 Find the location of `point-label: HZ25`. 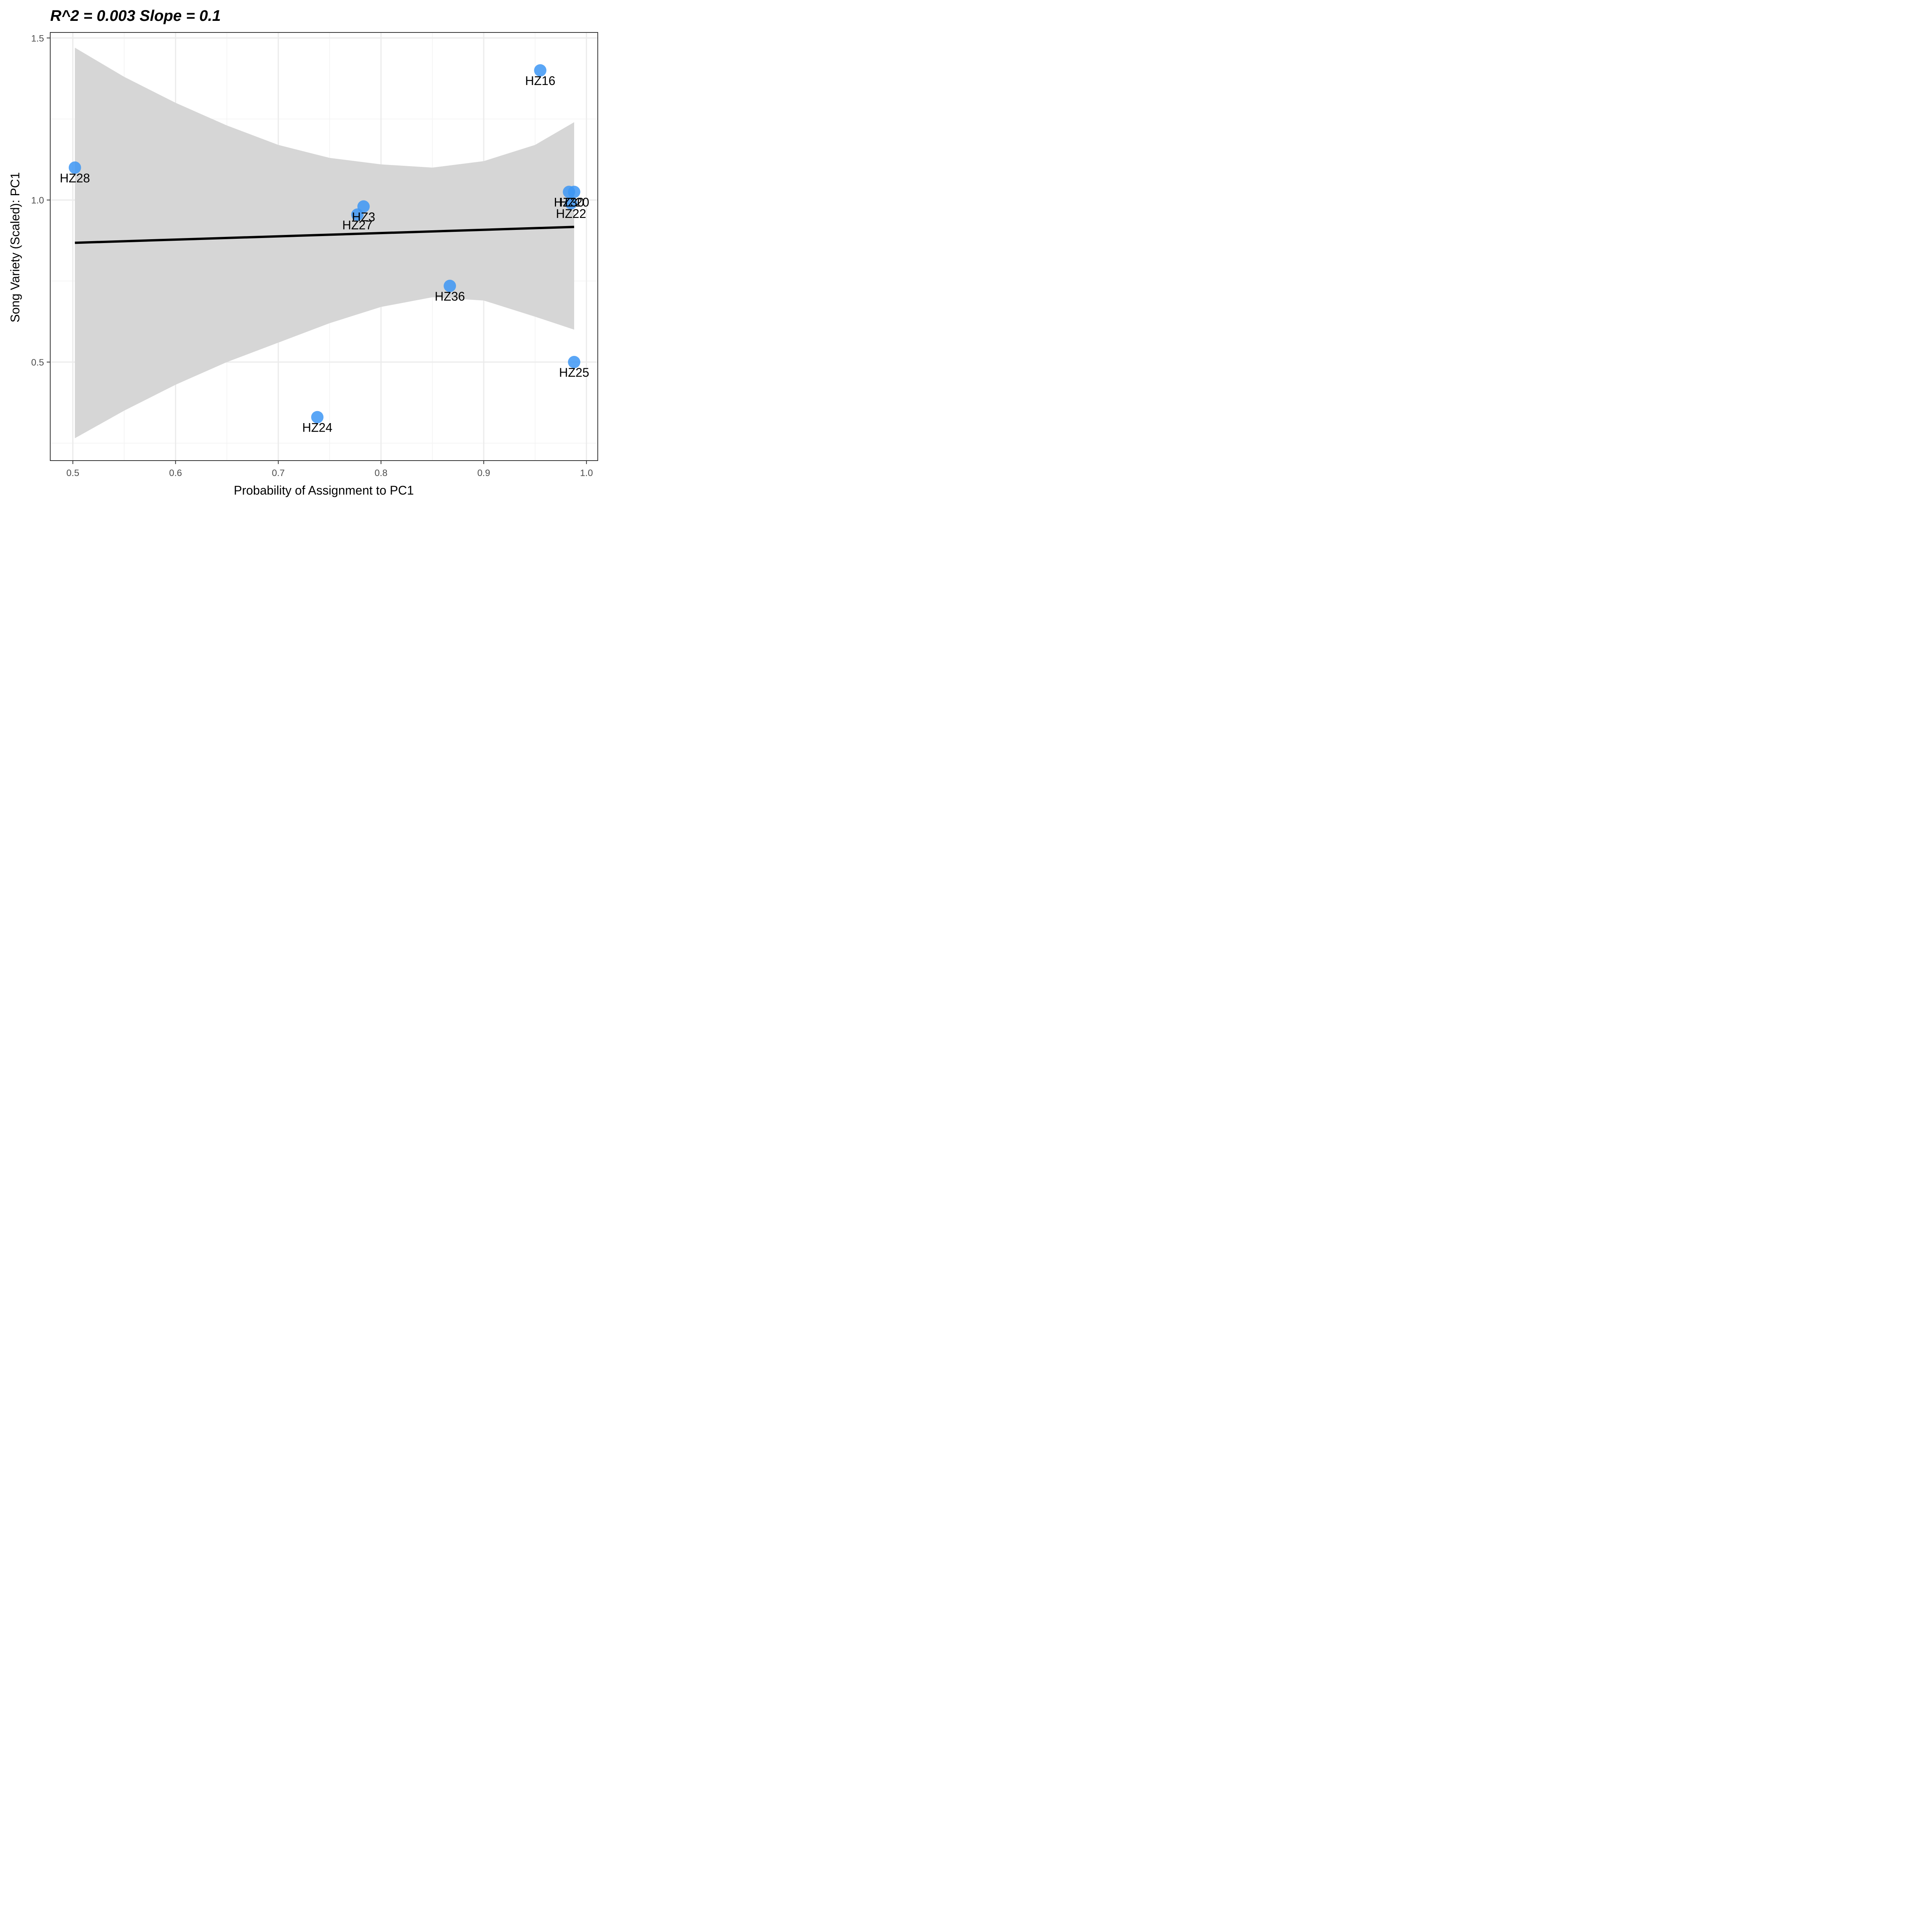

point-label: HZ25 is located at coordinates (574, 372).